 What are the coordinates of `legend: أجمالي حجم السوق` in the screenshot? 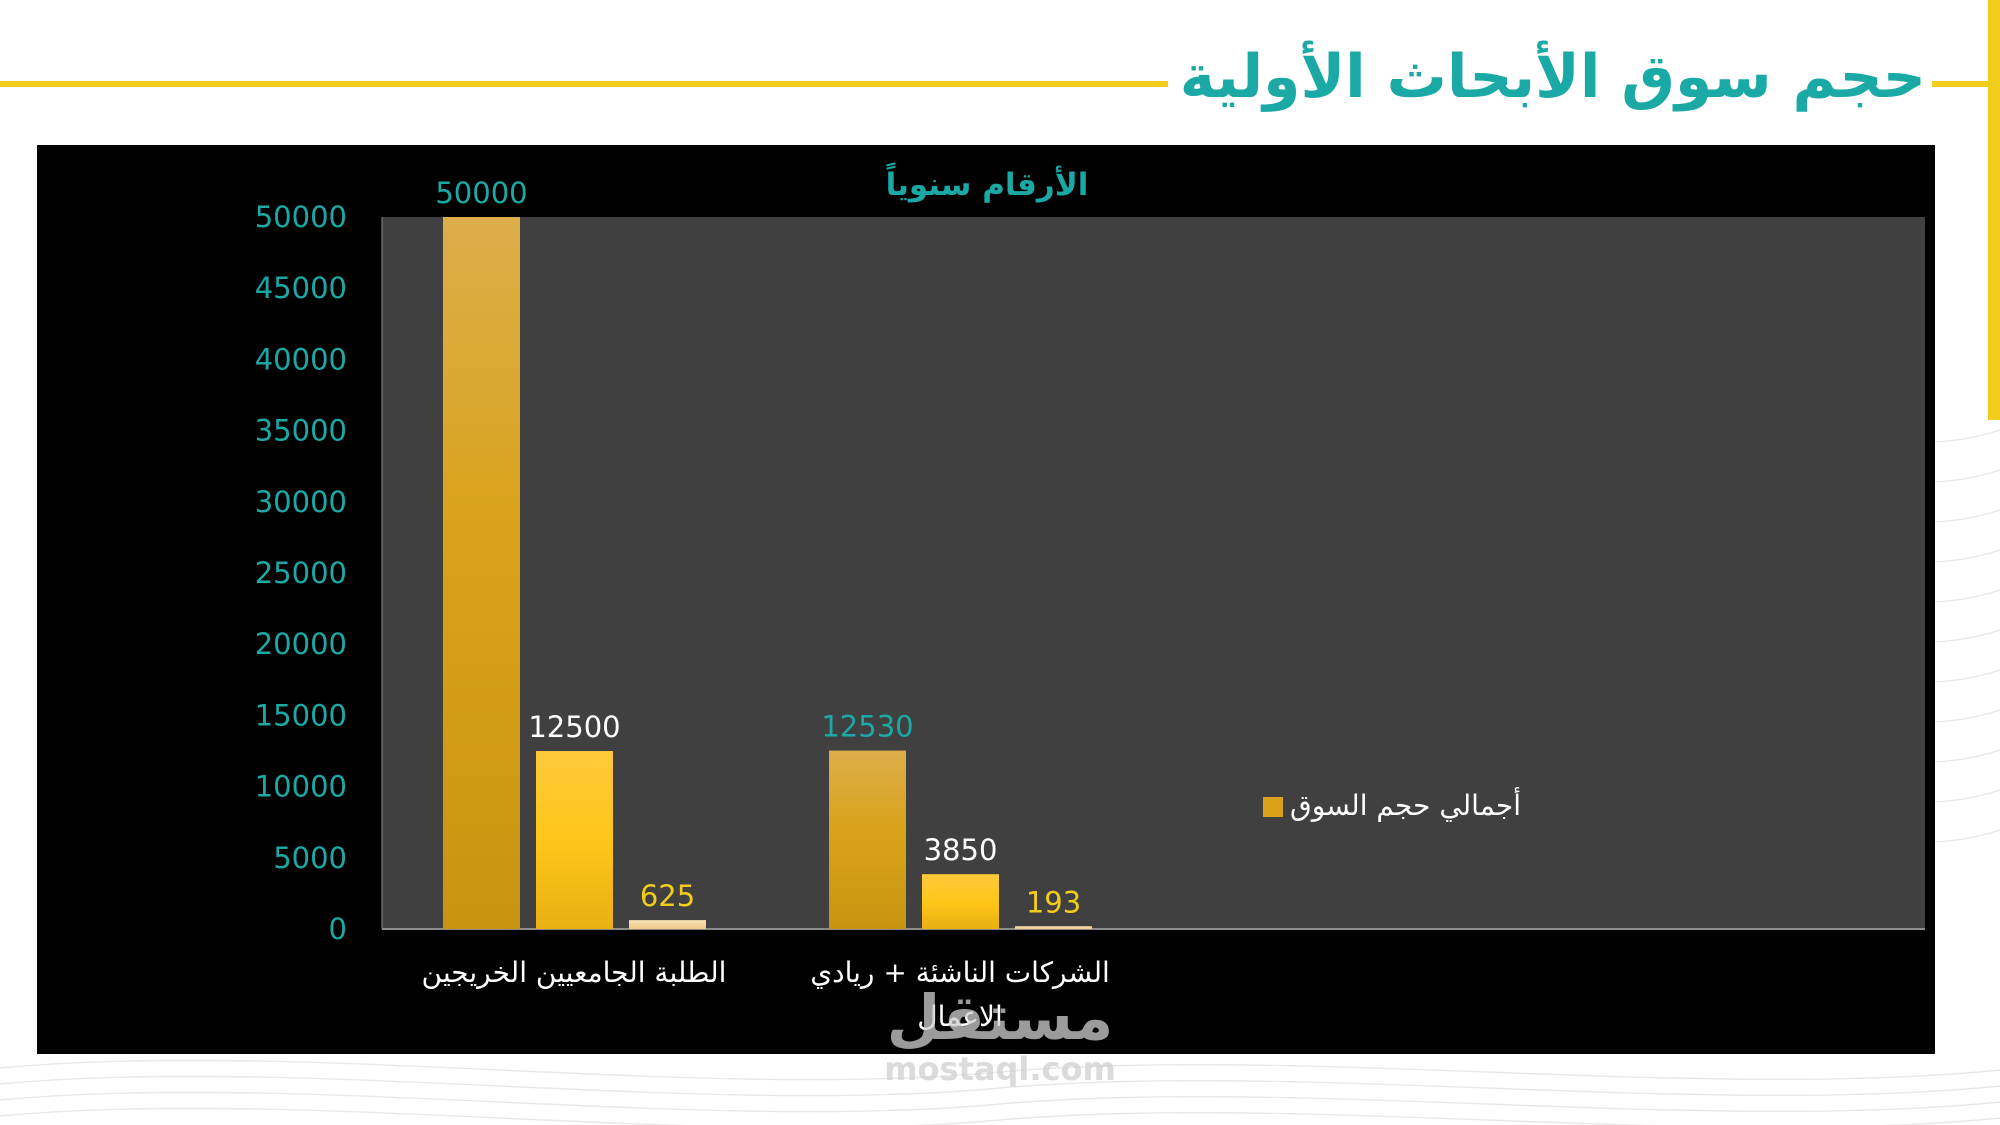 It's located at (1392, 804).